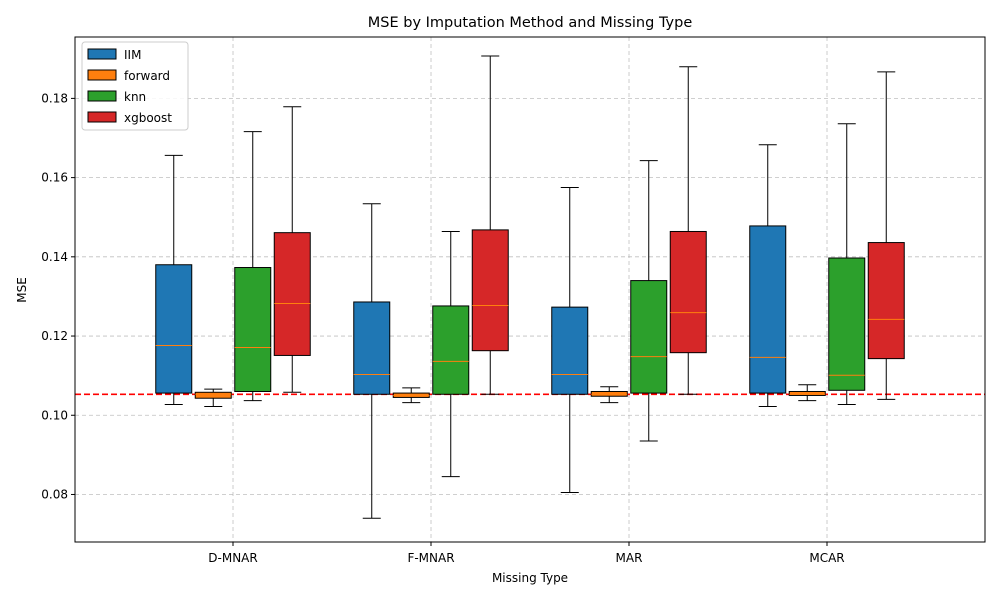 This screenshot has height=600, width=1000. I want to click on box-IIM-F-MNAR, so click(372, 361).